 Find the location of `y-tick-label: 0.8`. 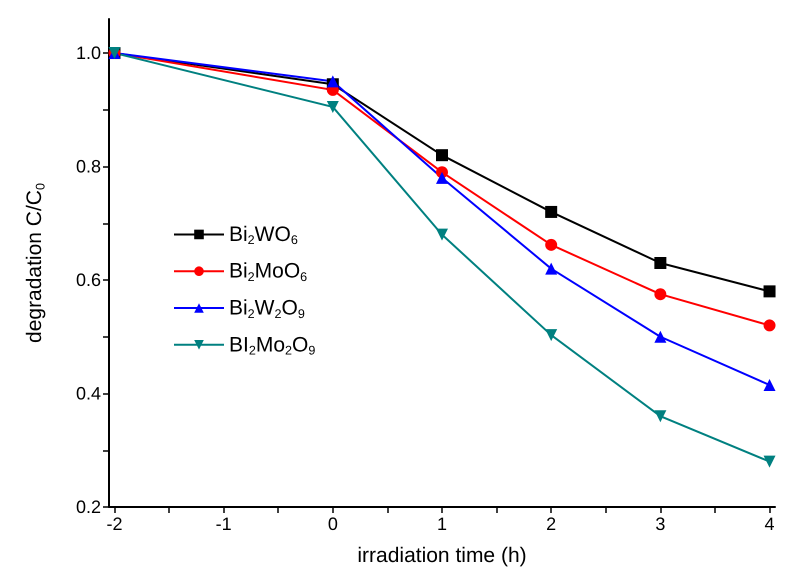

y-tick-label: 0.8 is located at coordinates (88, 166).